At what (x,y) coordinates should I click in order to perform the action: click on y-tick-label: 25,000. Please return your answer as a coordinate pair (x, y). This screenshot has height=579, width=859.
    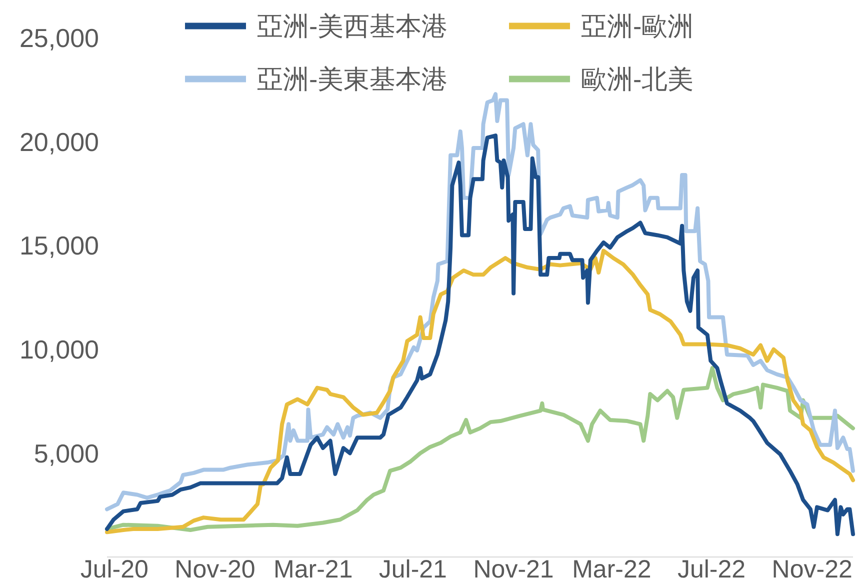
    Looking at the image, I should click on (59, 38).